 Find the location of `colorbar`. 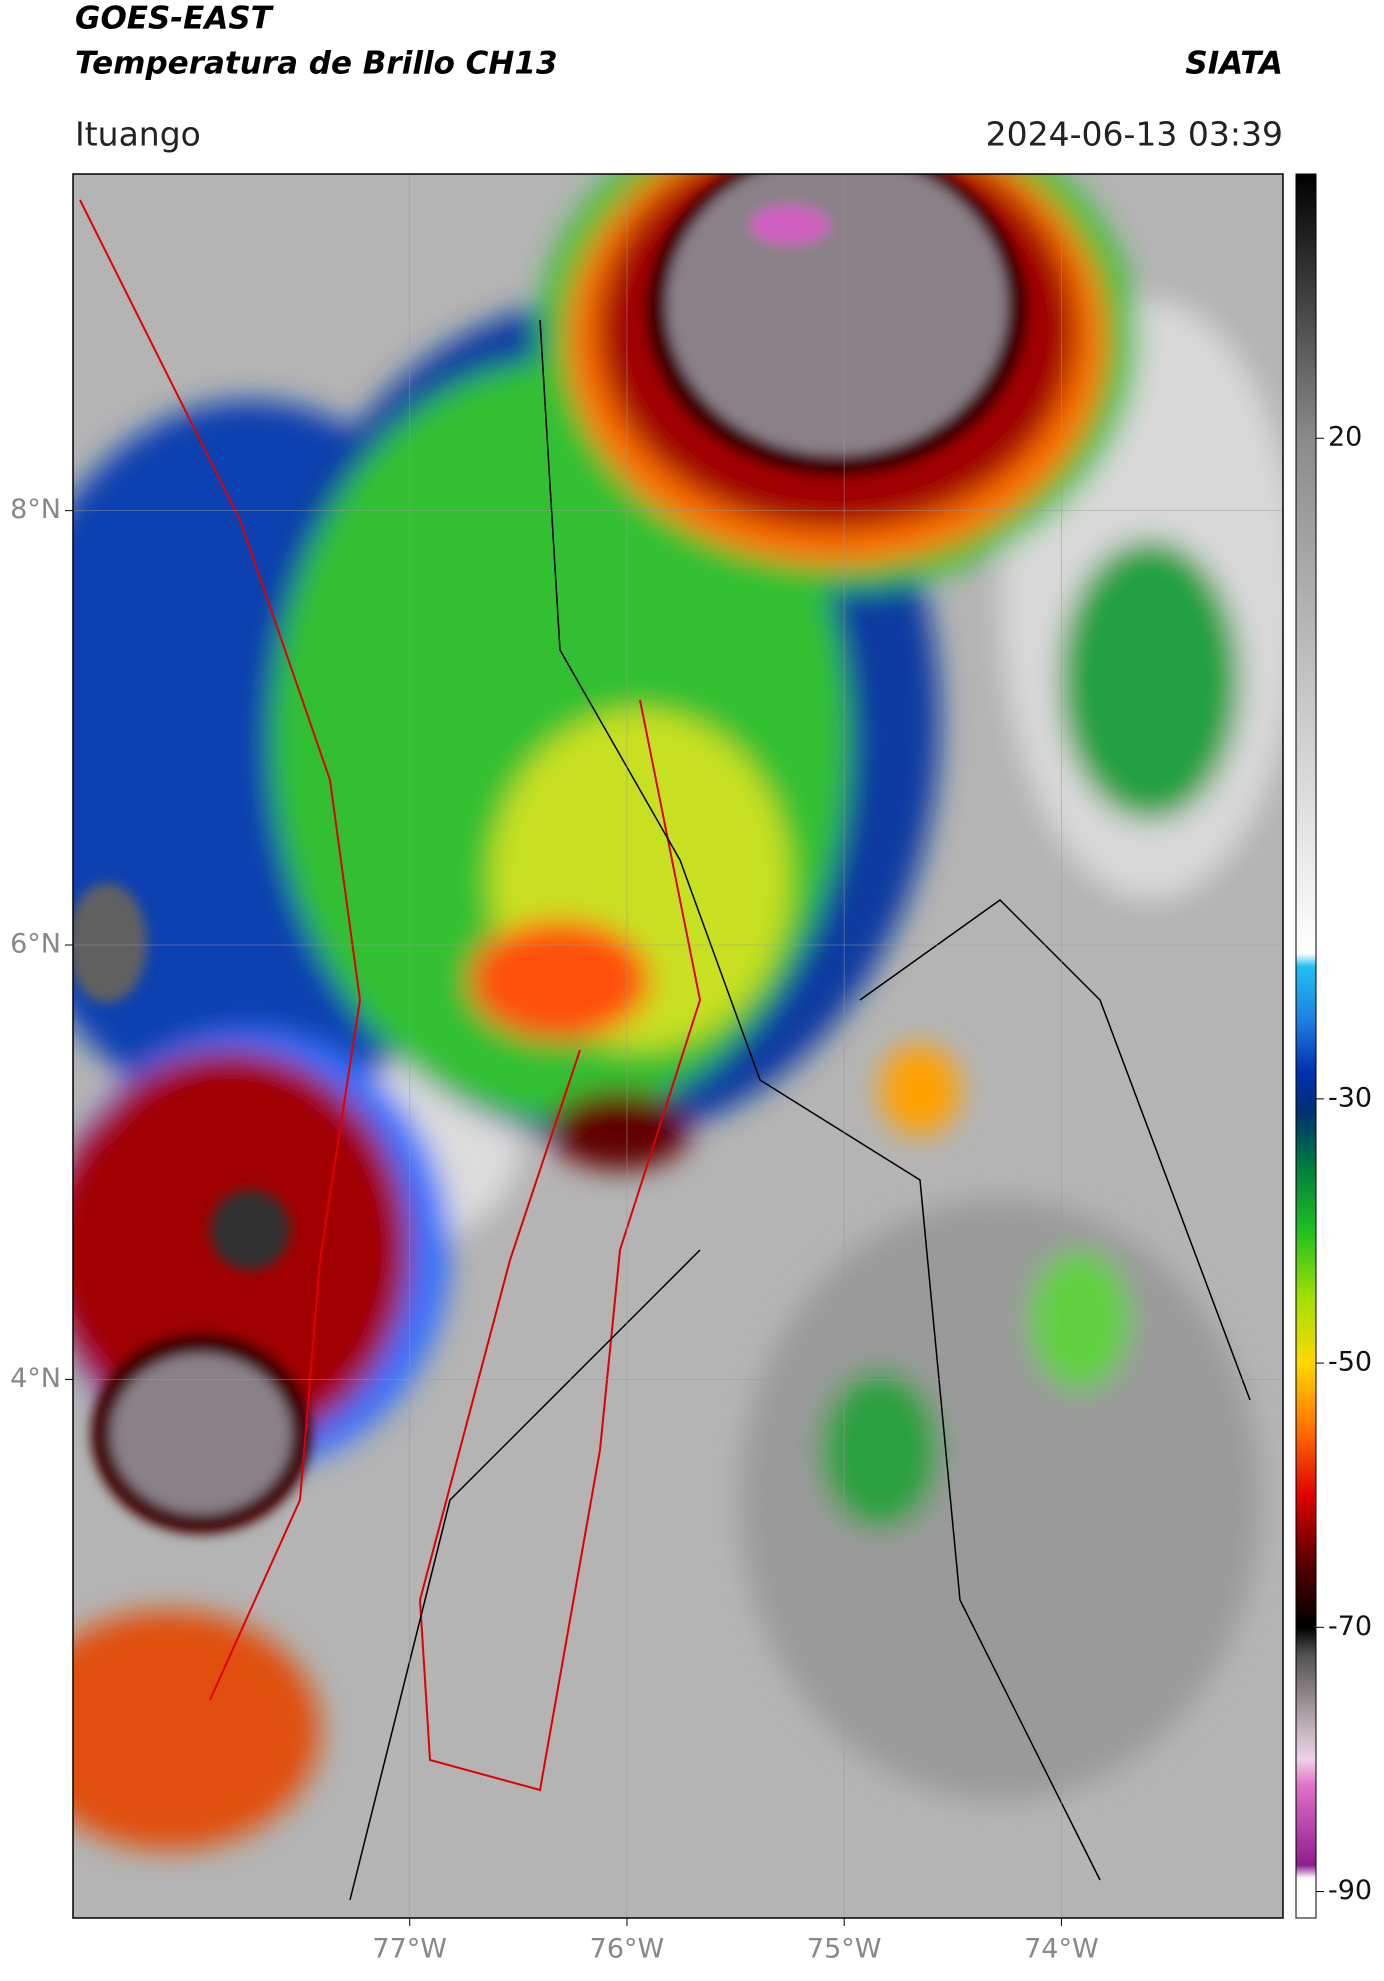

colorbar is located at coordinates (1306, 1046).